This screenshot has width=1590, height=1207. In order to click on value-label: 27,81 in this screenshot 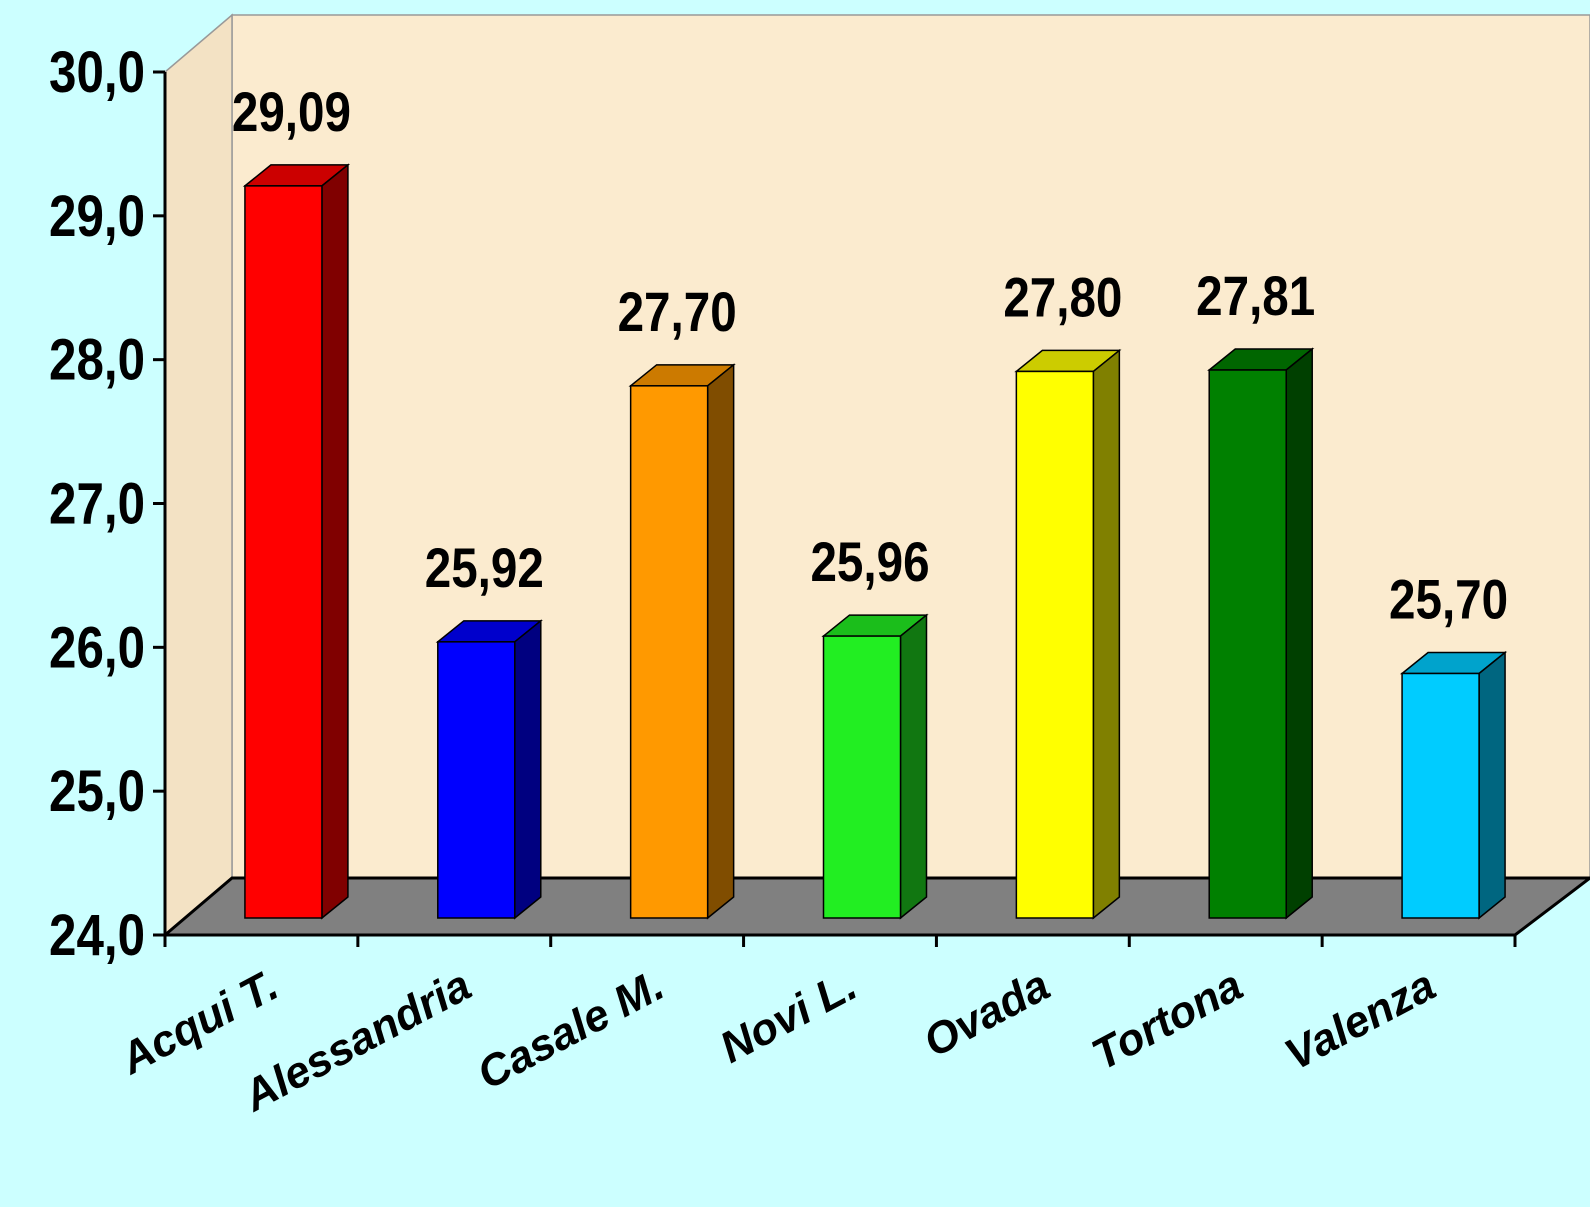, I will do `click(1255, 296)`.